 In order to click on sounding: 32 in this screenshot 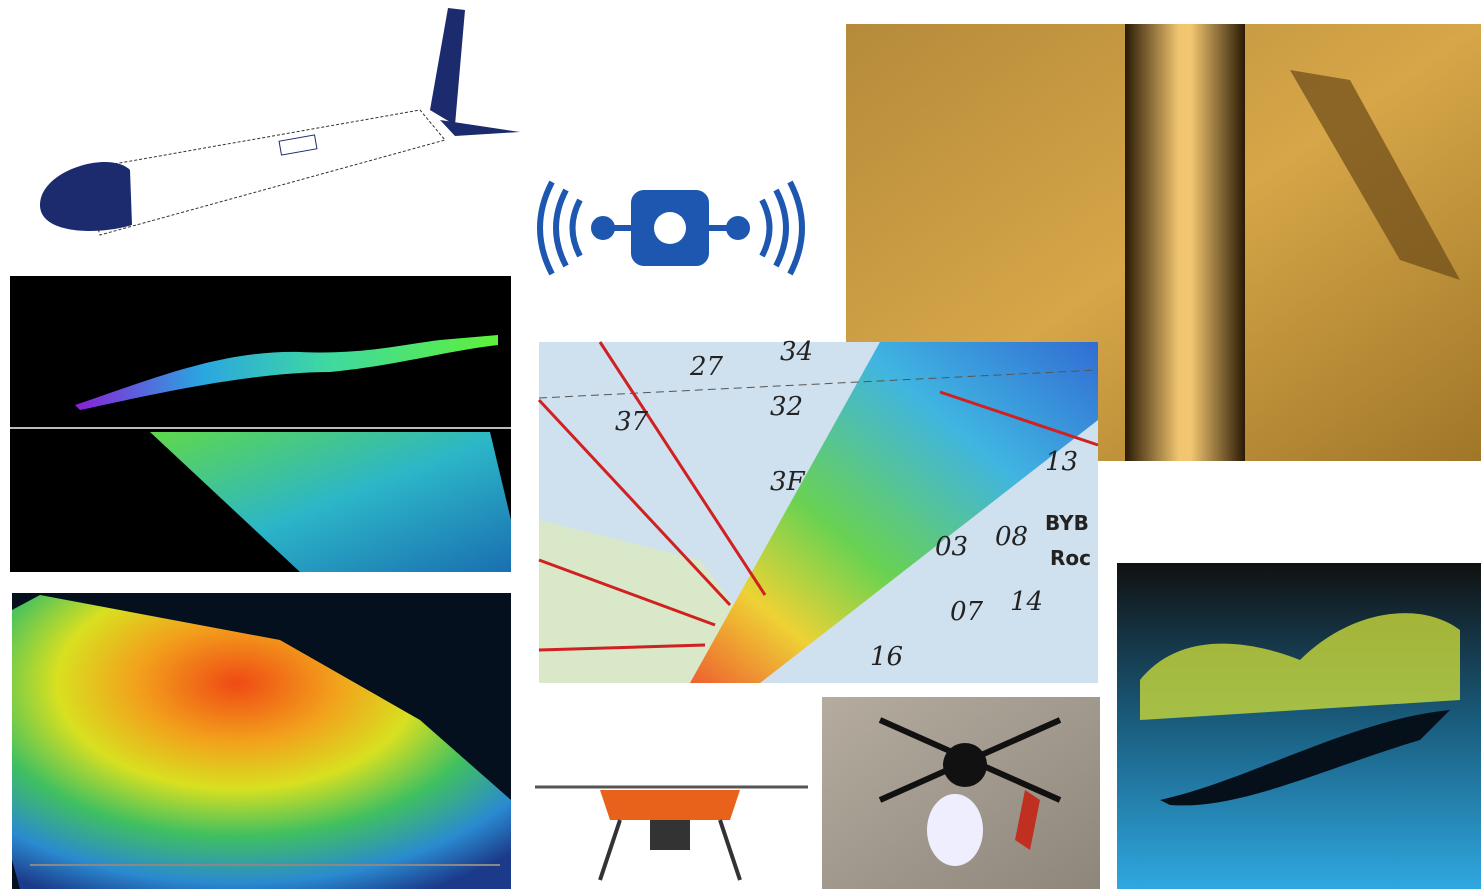, I will do `click(786, 407)`.